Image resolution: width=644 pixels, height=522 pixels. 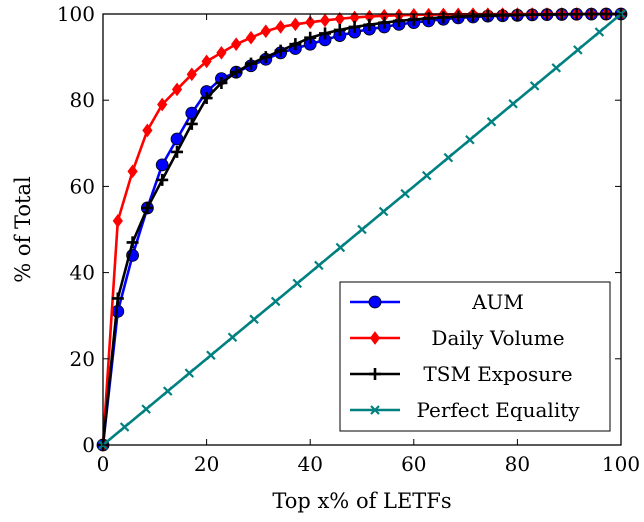 I want to click on x-tick-label: 80, so click(x=517, y=464).